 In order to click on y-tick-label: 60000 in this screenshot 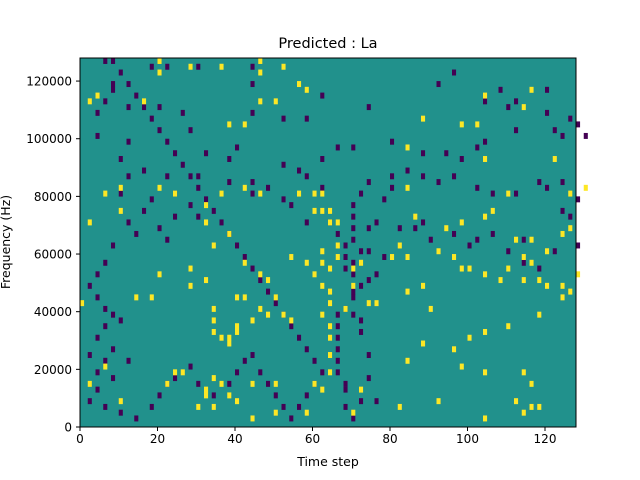, I will do `click(53, 255)`.